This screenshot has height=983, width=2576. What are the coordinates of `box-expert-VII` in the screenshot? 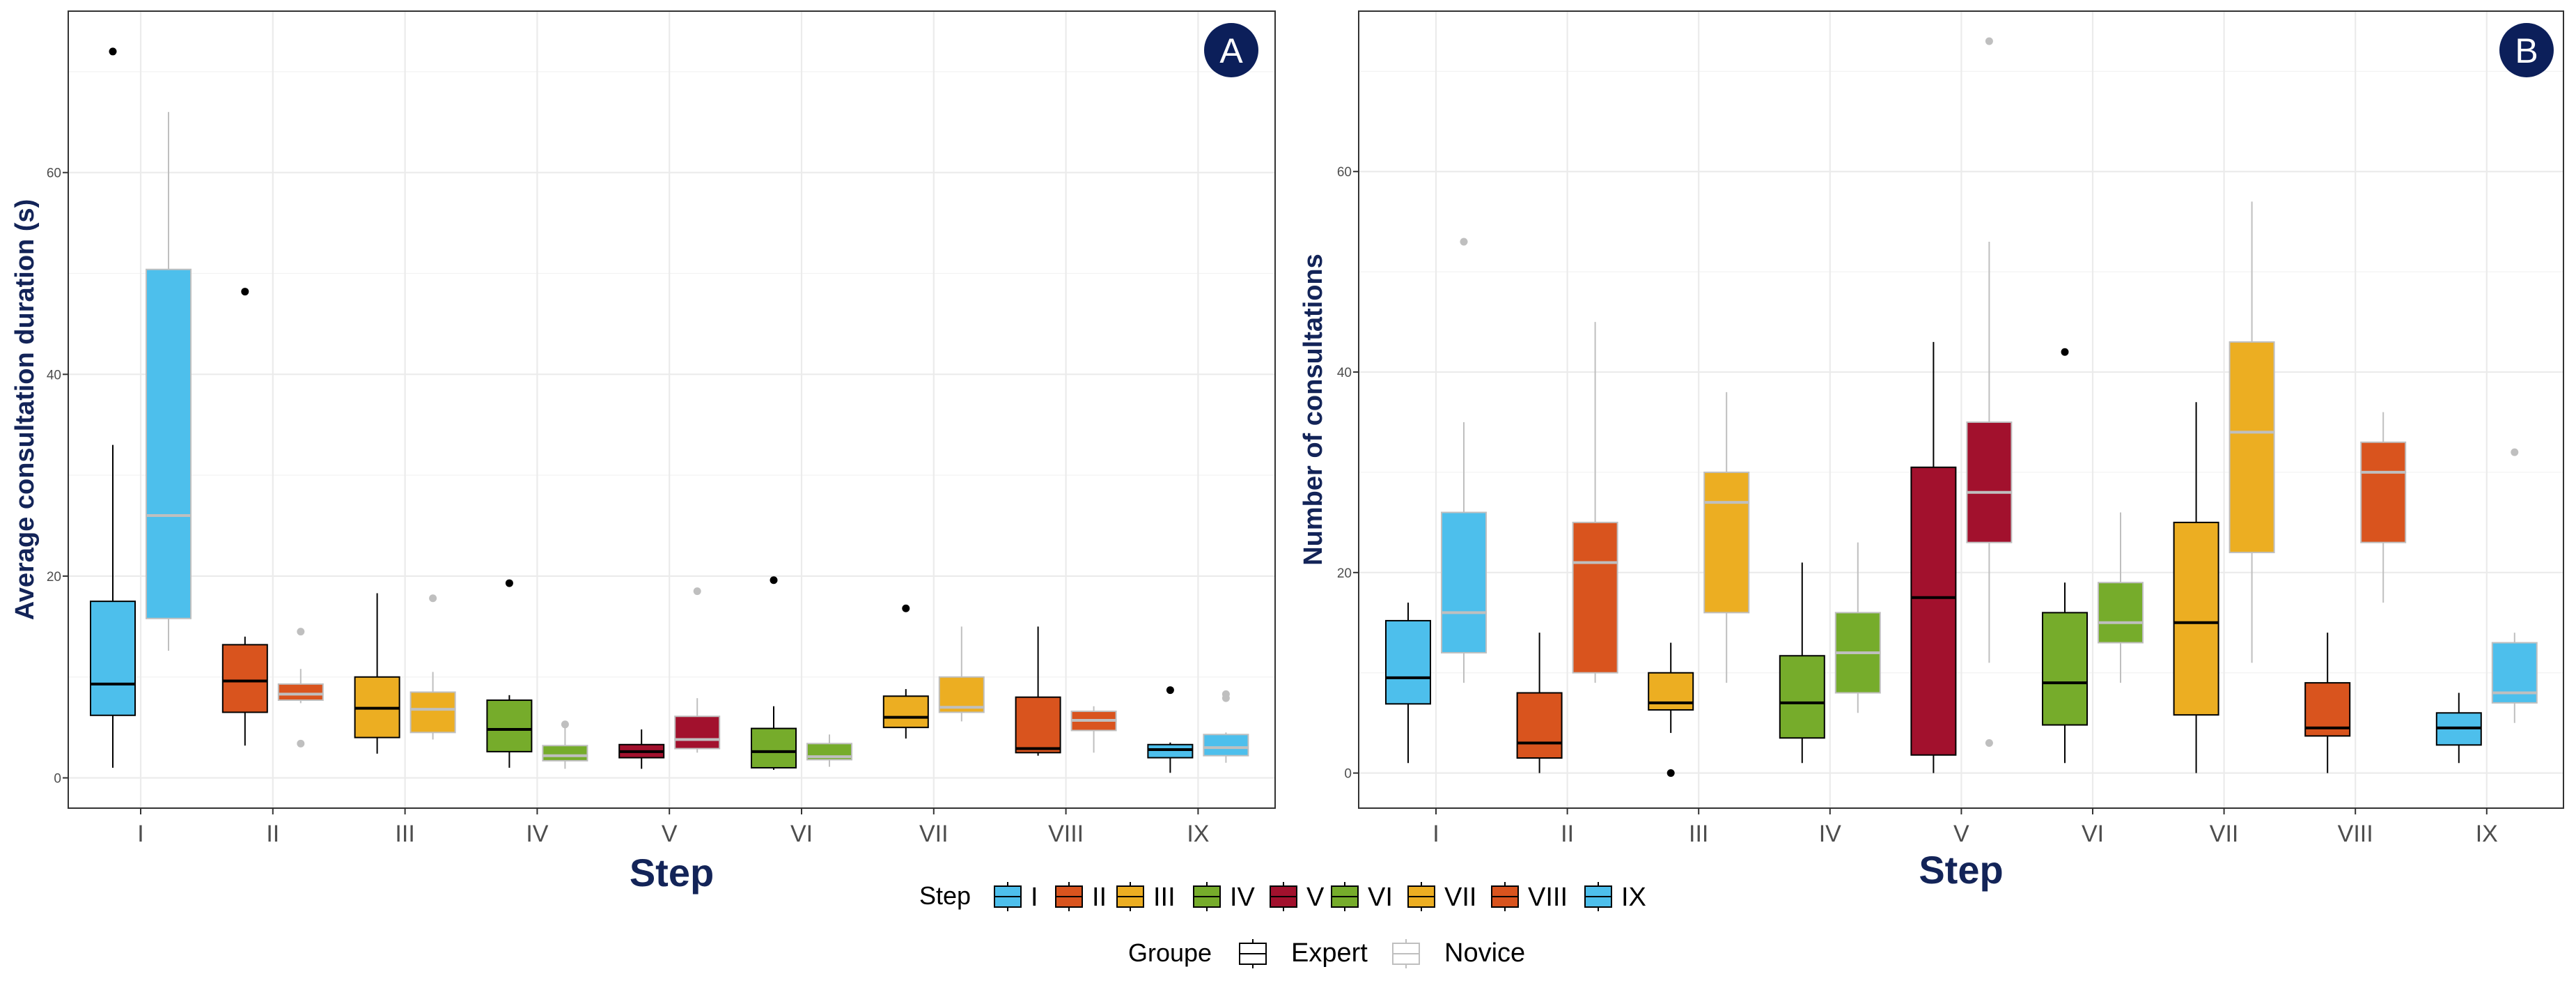 It's located at (905, 671).